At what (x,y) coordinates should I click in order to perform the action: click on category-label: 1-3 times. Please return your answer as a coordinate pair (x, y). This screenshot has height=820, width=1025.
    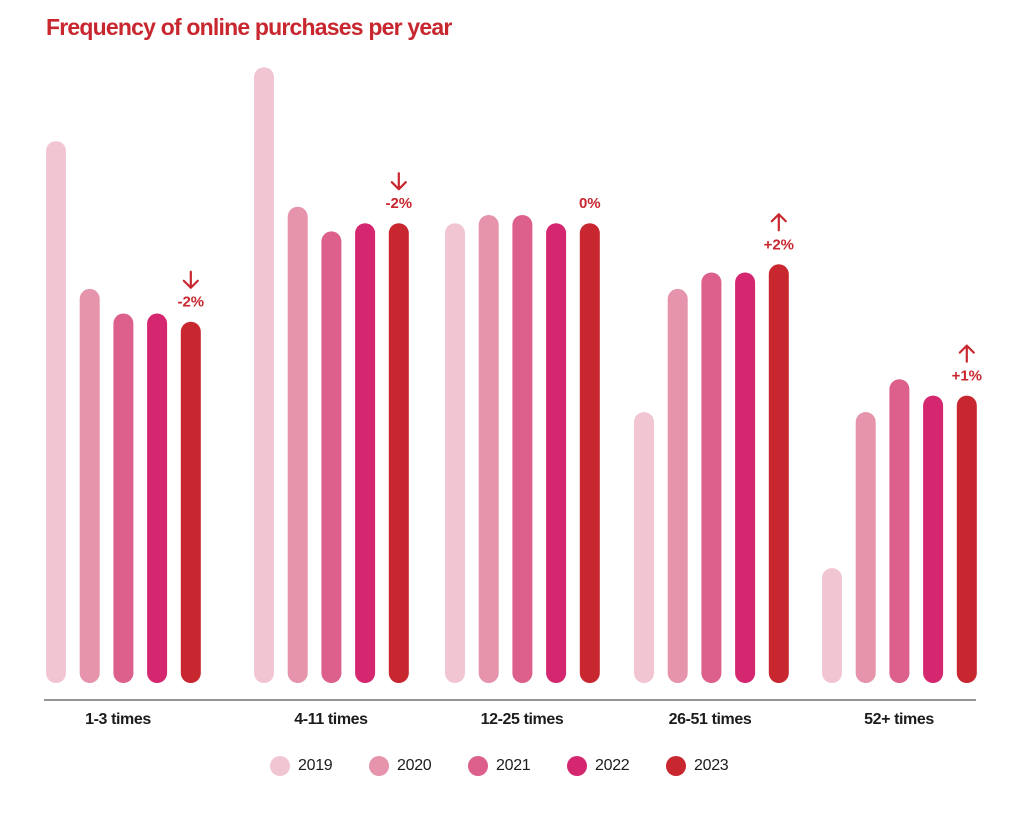
    Looking at the image, I should click on (118, 719).